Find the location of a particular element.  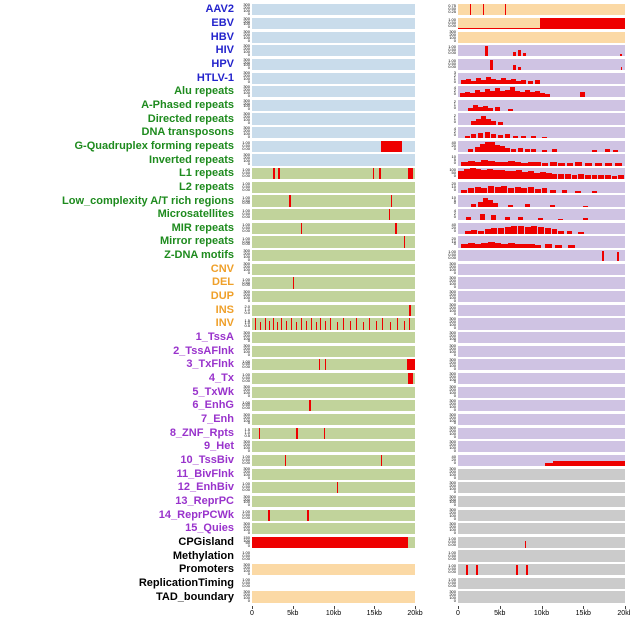

x-axis-row: 0 5kb 10kb 15kb 20kb 0 5kb 10kb 15kb 20kb is located at coordinates (315, 614).